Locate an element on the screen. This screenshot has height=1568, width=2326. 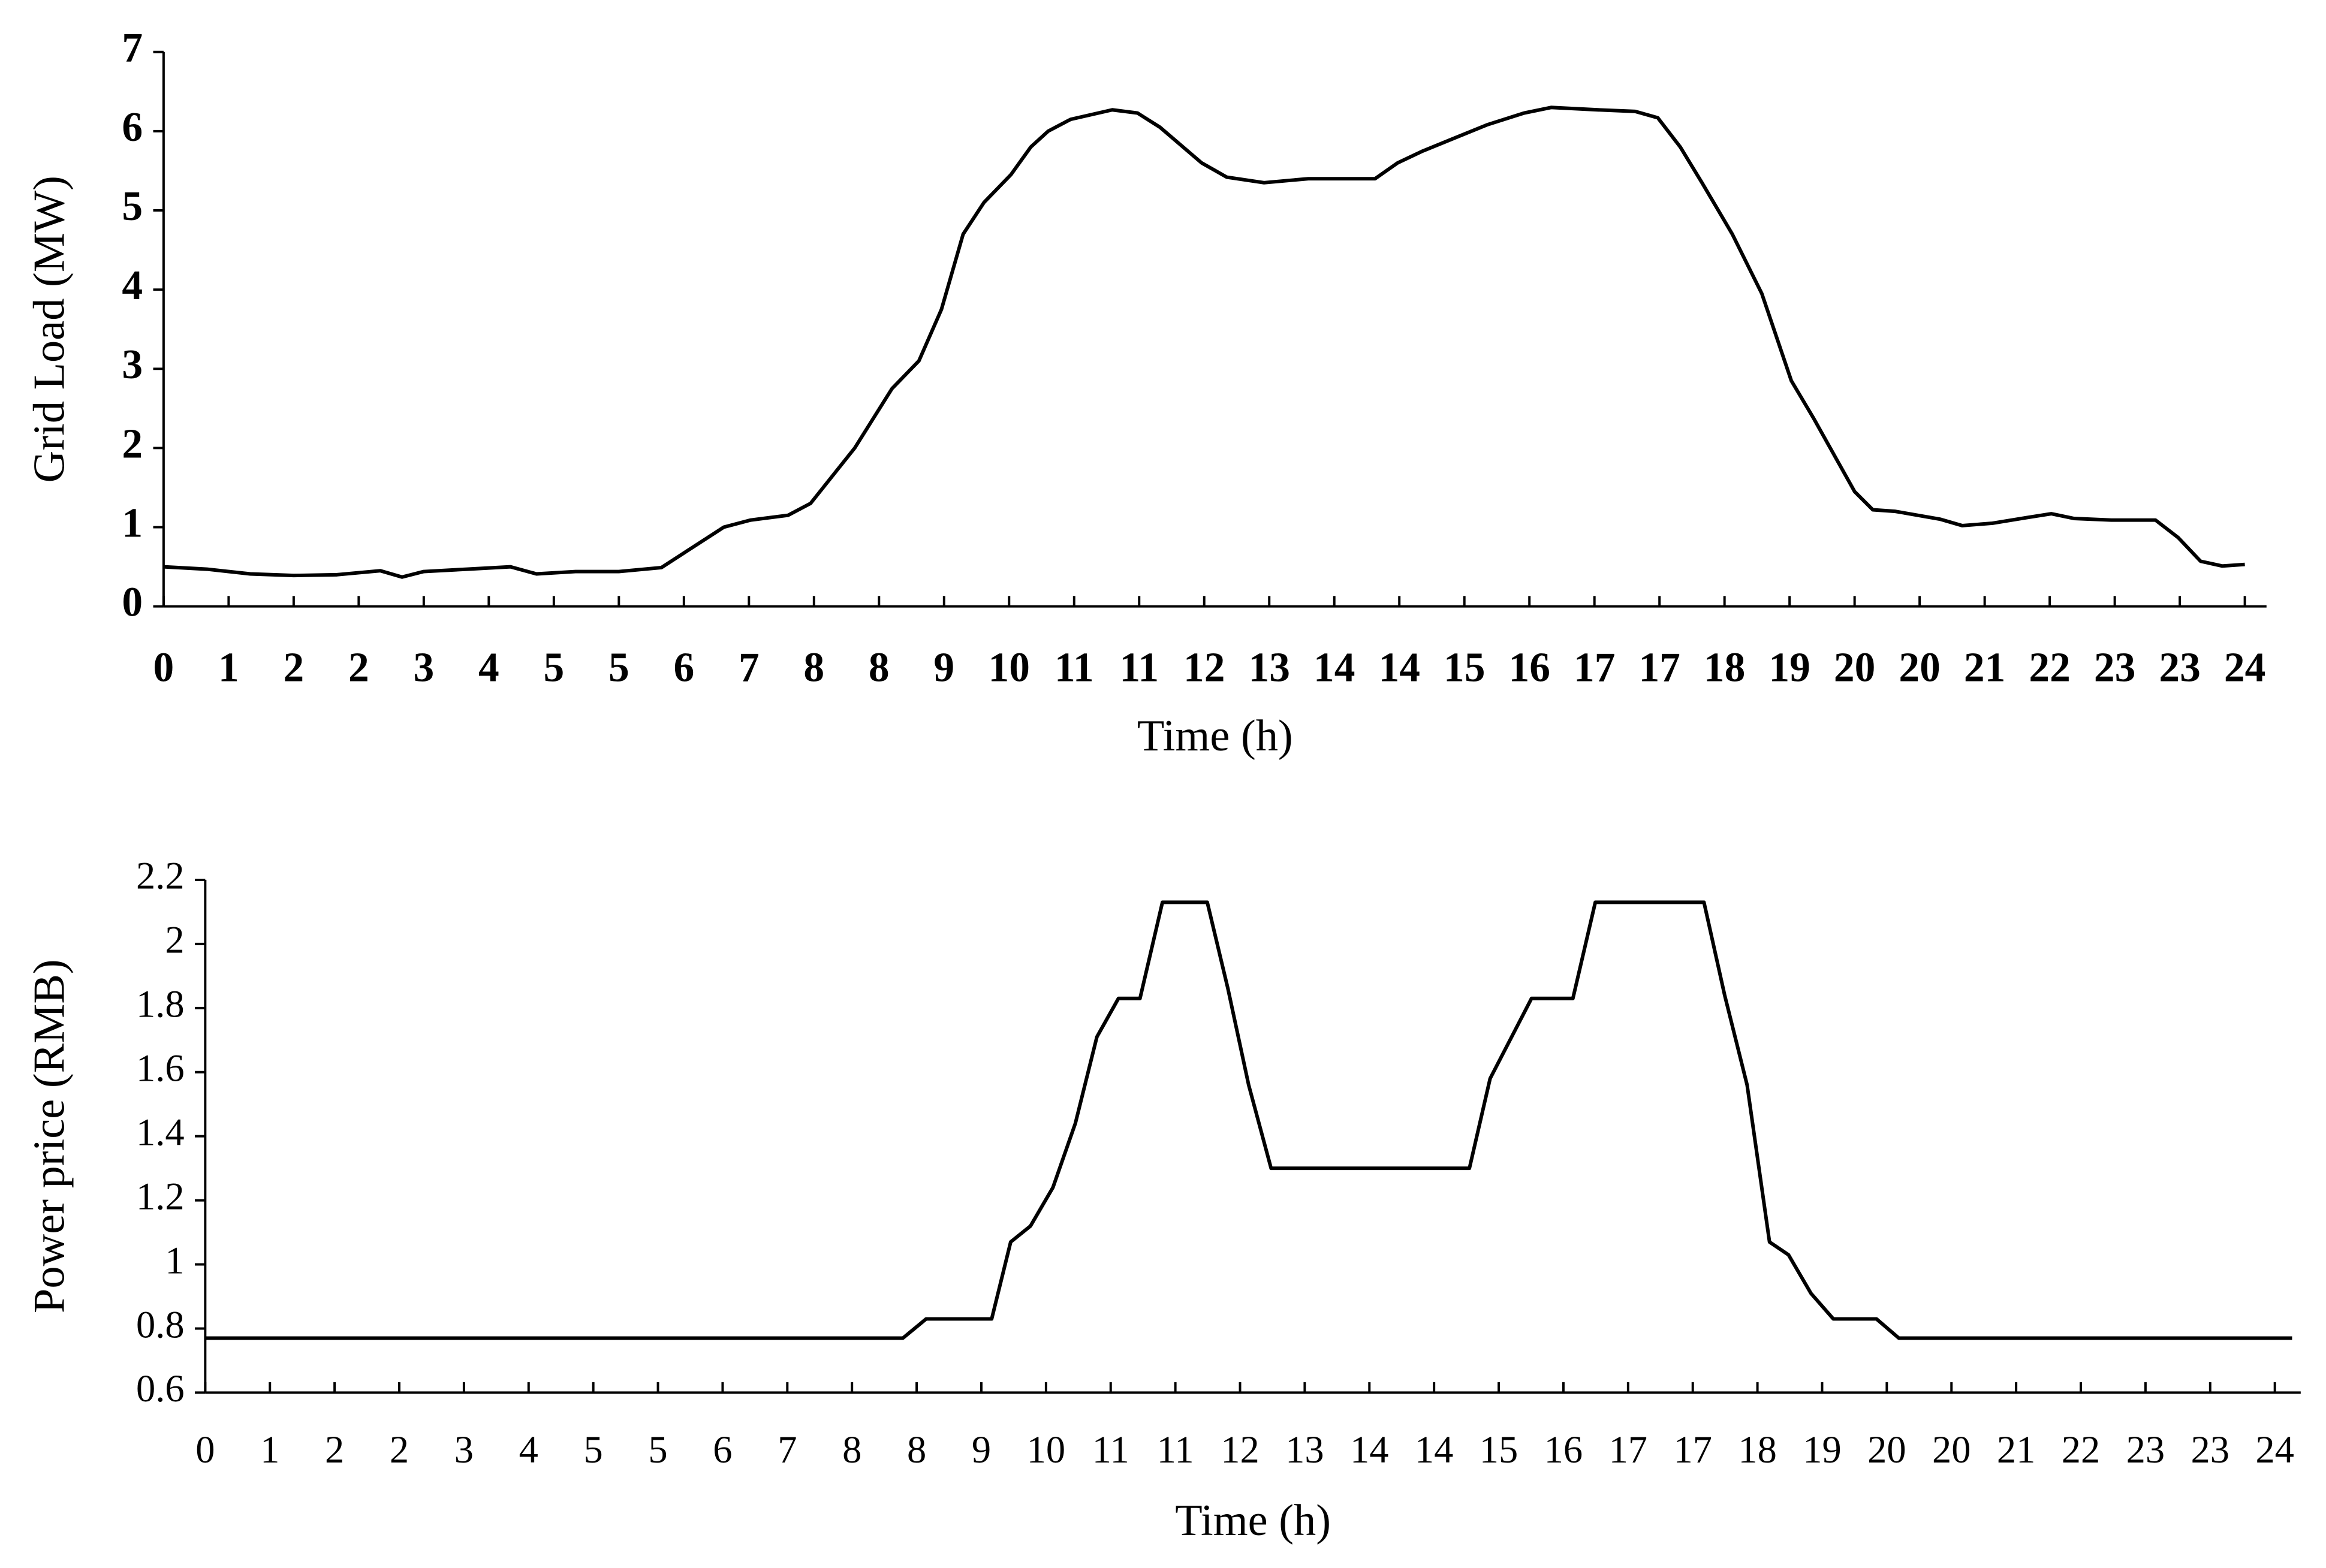
y-tick-label: 1.4 is located at coordinates (160, 1132).